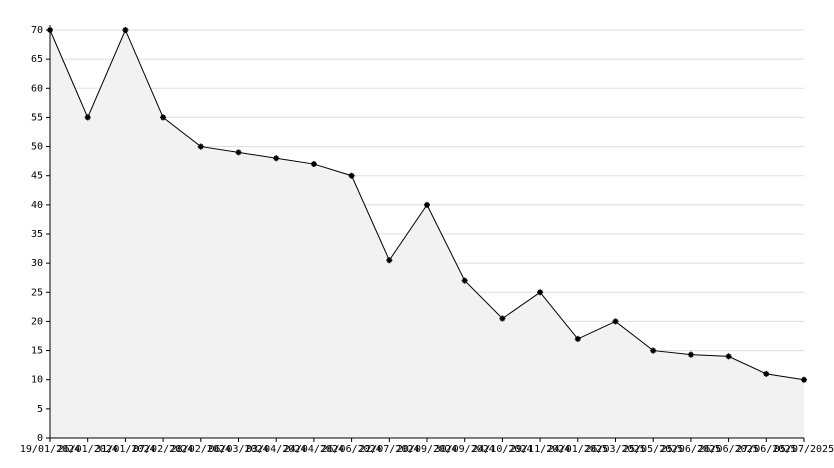  Describe the element at coordinates (37, 234) in the screenshot. I see `y-tick-label: 35` at that location.